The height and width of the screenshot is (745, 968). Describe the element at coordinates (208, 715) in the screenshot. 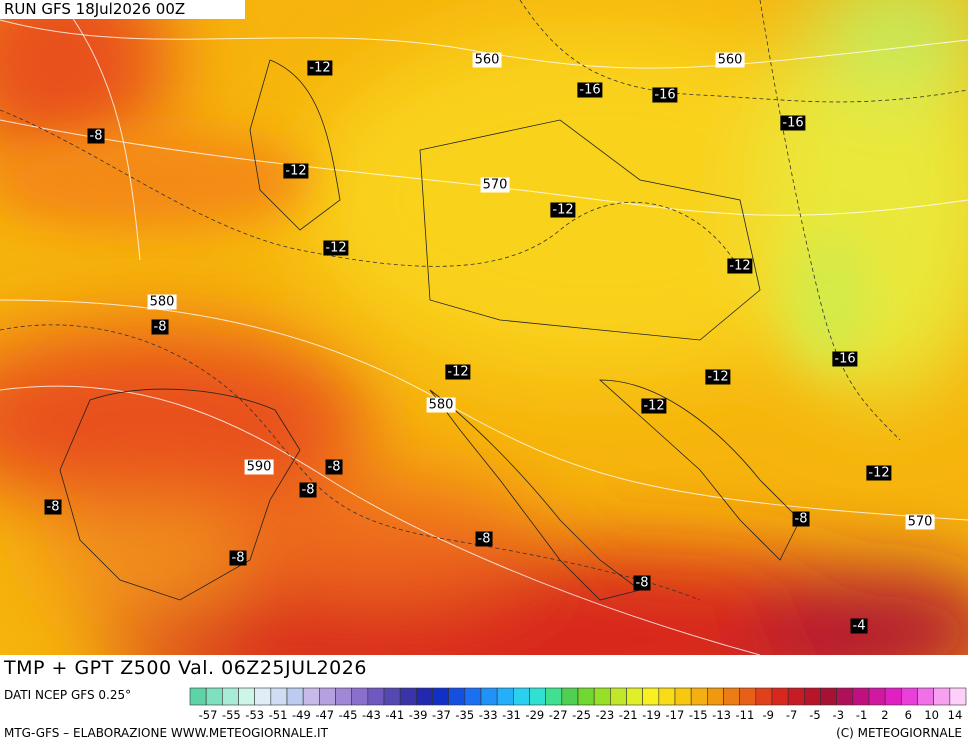

I see `colorbar-label: -57` at that location.